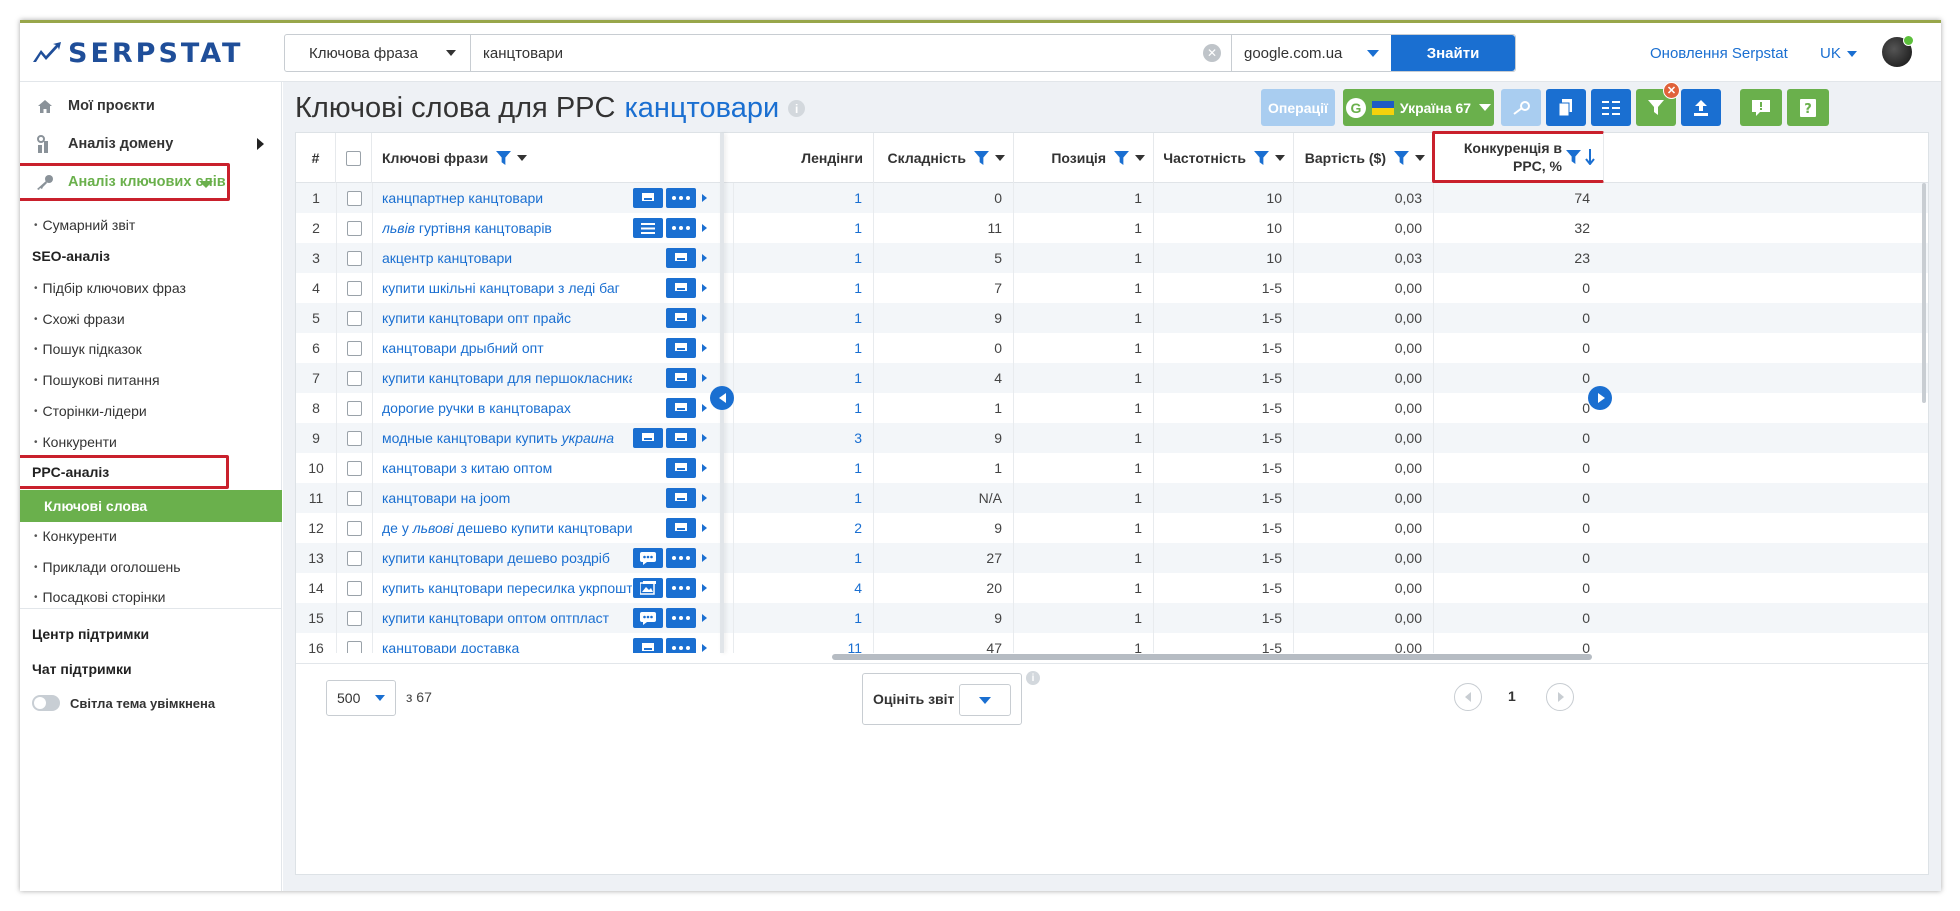 The image size is (1960, 911). What do you see at coordinates (1468, 697) in the screenshot?
I see `prev-page-button` at bounding box center [1468, 697].